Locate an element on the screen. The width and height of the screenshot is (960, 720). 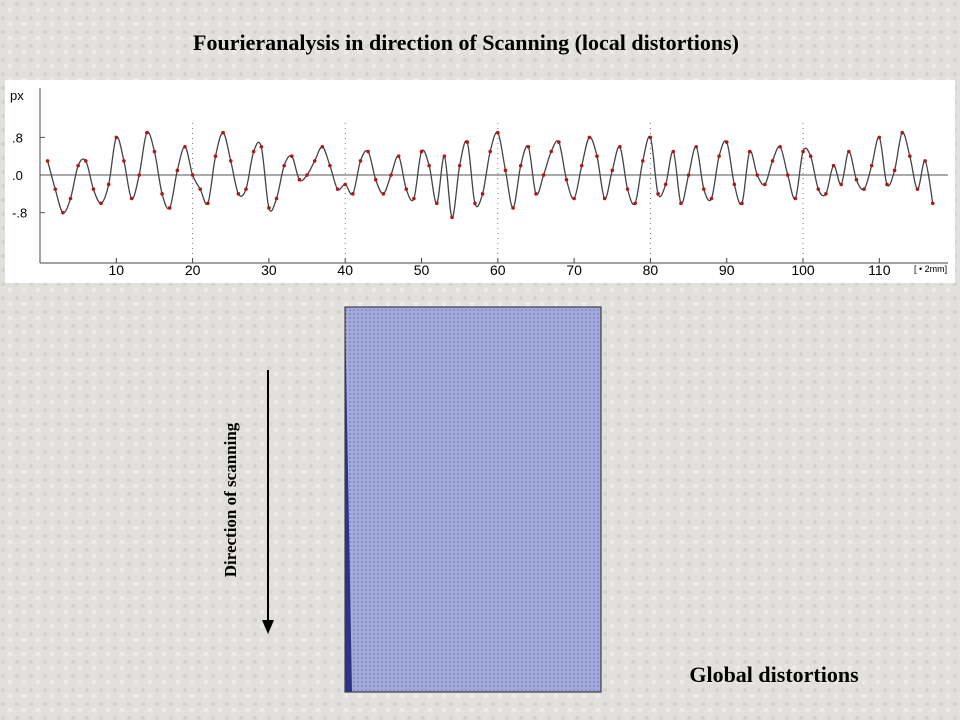
x-tick-label: 110 is located at coordinates (879, 270).